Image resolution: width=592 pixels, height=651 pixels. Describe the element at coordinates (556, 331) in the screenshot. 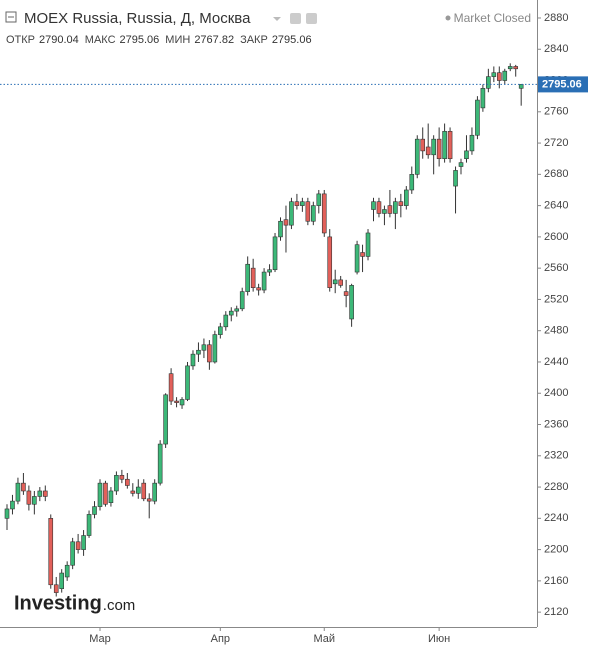

I see `y-tick-label: 2480` at that location.